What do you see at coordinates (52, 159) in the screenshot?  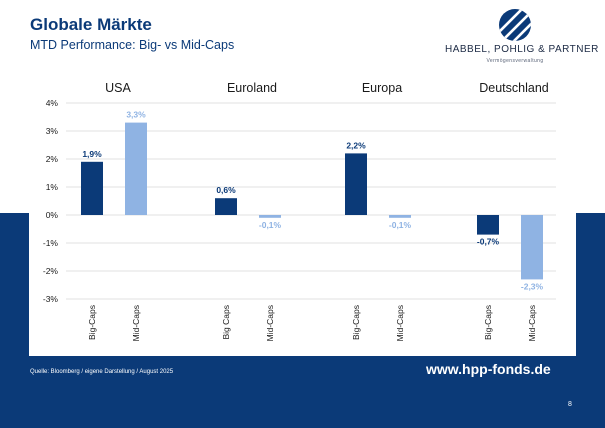 I see `y-tick-label: 2%` at bounding box center [52, 159].